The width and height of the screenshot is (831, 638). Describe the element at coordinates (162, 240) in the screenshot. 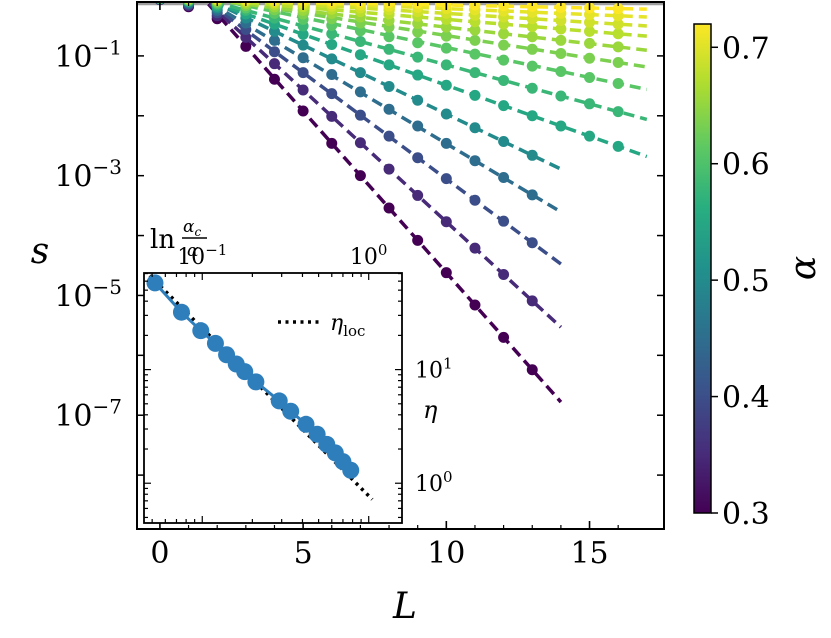

I see `inset-x-title-ln: ln` at that location.